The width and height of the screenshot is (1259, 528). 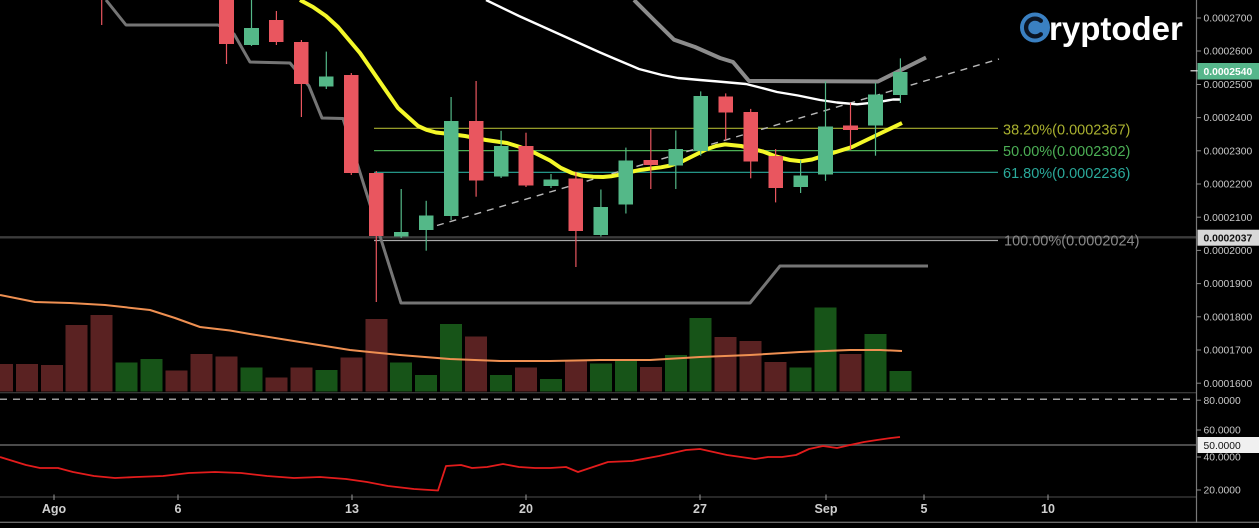 I want to click on svg-text: 20.0000, so click(x=1222, y=491).